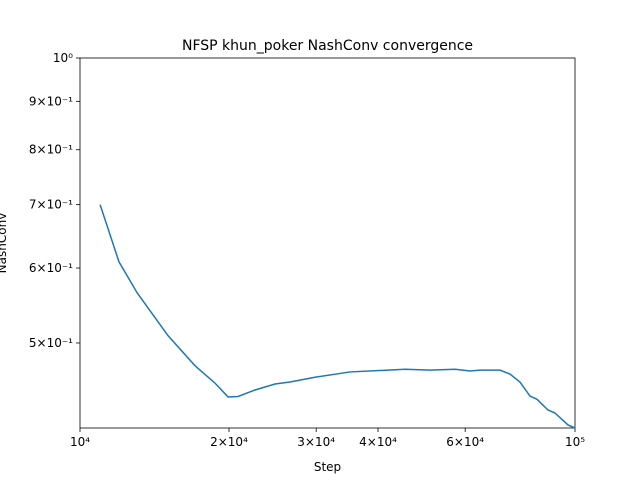  What do you see at coordinates (51, 150) in the screenshot?
I see `y-tick-label: 8×10⁻¹` at bounding box center [51, 150].